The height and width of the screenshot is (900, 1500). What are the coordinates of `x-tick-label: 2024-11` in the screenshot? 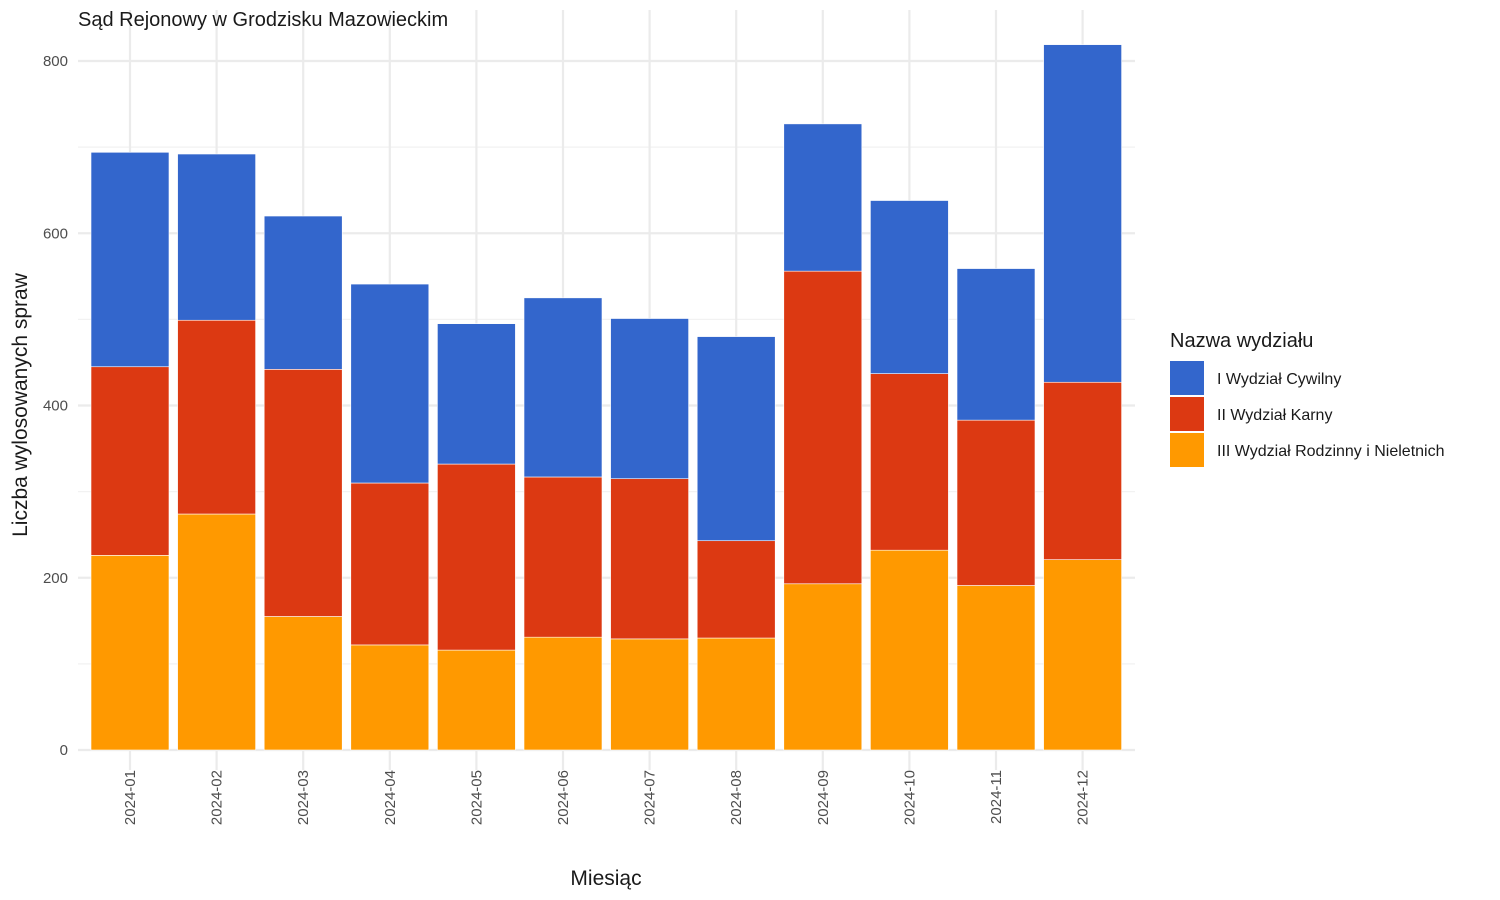 It's located at (996, 797).